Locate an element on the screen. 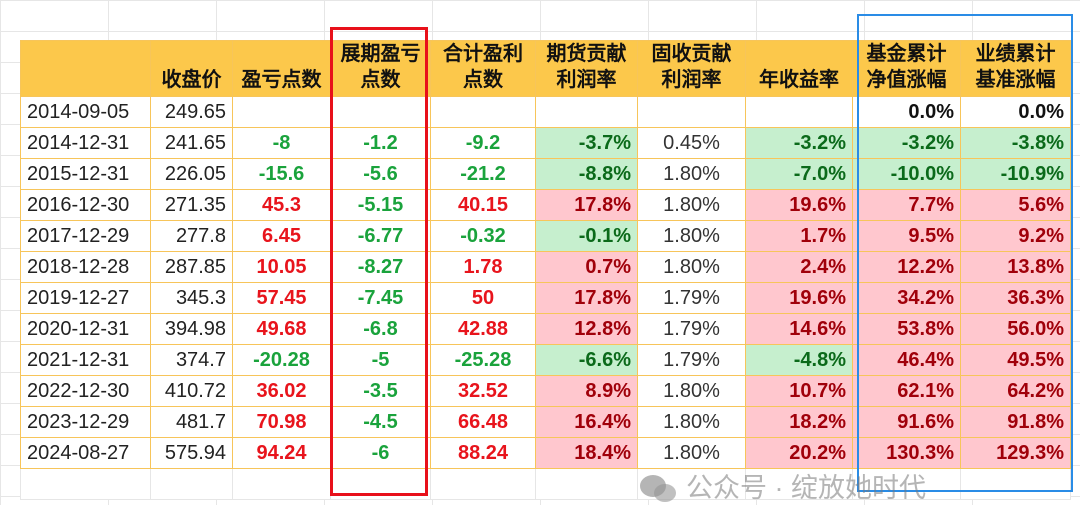 The image size is (1080, 505). cell-total-points: 88.24 is located at coordinates (483, 453).